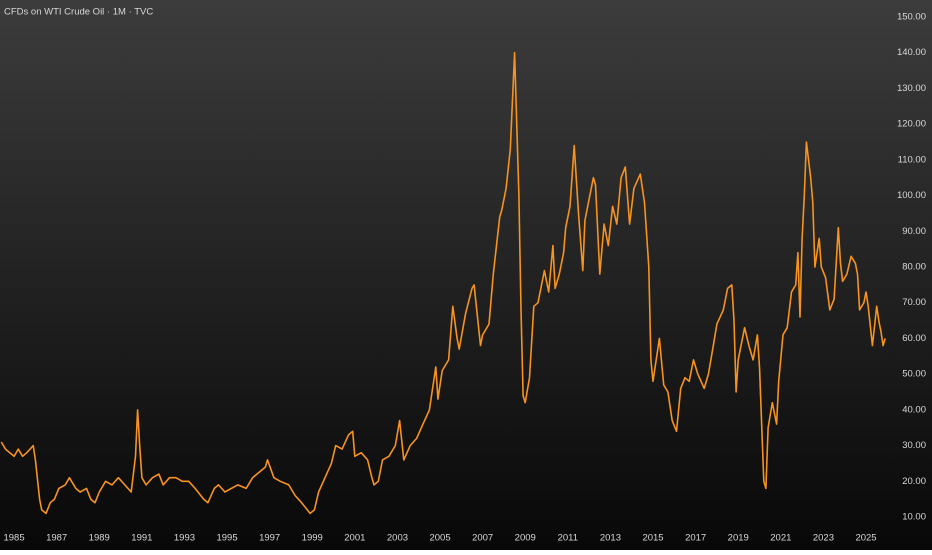  Describe the element at coordinates (312, 538) in the screenshot. I see `x-tick-label: 1999` at that location.